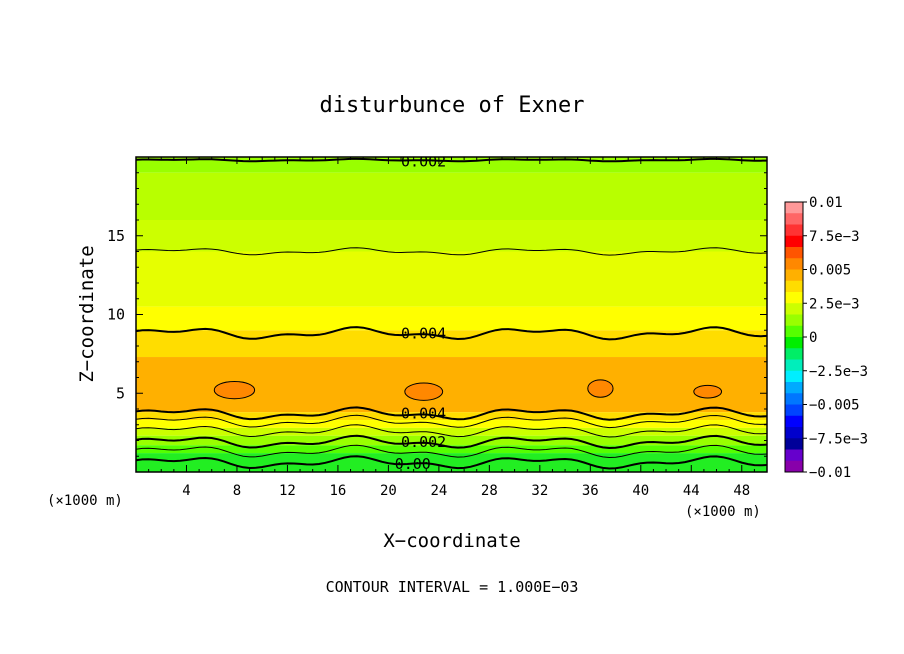  What do you see at coordinates (813, 338) in the screenshot?
I see `colorbar-tick-label: 0` at bounding box center [813, 338].